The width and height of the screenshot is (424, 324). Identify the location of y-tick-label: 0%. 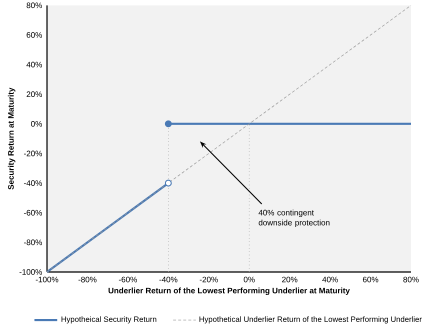
(36, 124).